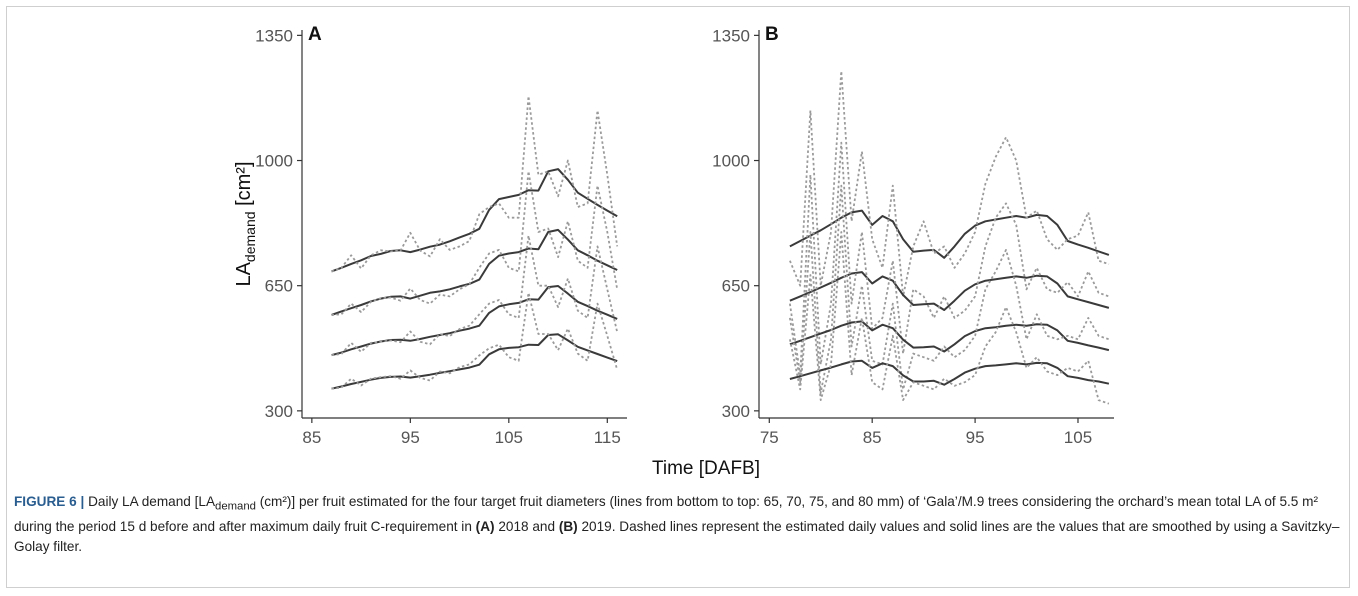  I want to click on caption-panel-b-ref: (B), so click(568, 526).